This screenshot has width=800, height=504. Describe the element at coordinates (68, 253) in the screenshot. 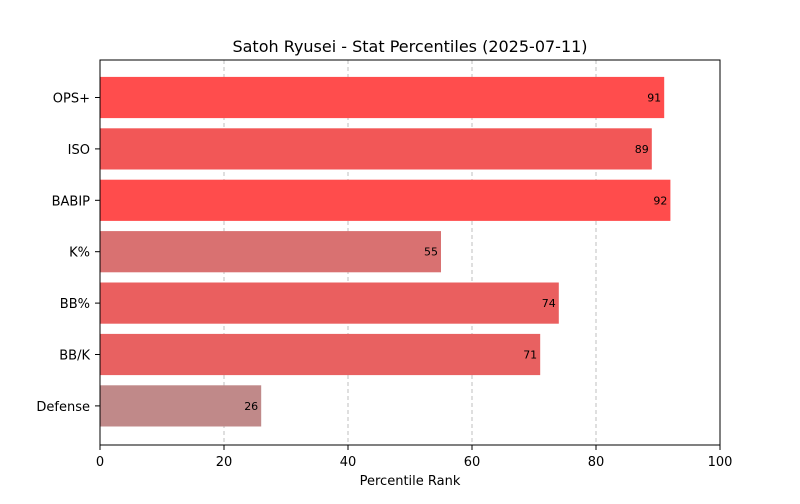

I see `y-axis-ticks: OPS+ ISO BABIP K% BB% BB/K Defense` at that location.